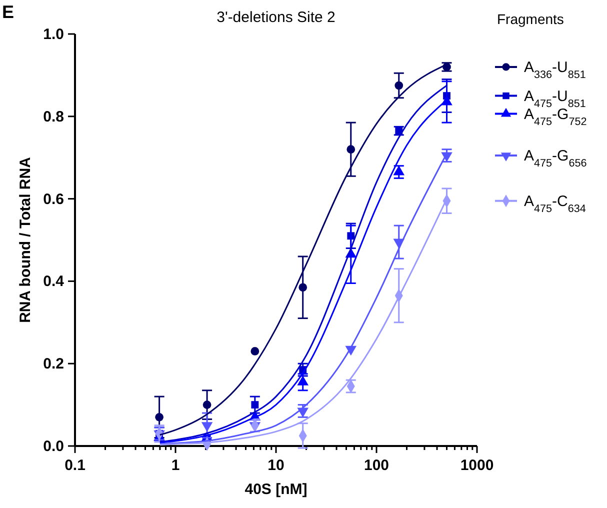 Image resolution: width=607 pixels, height=508 pixels. What do you see at coordinates (53, 199) in the screenshot?
I see `y-tick-label: 0.6` at bounding box center [53, 199].